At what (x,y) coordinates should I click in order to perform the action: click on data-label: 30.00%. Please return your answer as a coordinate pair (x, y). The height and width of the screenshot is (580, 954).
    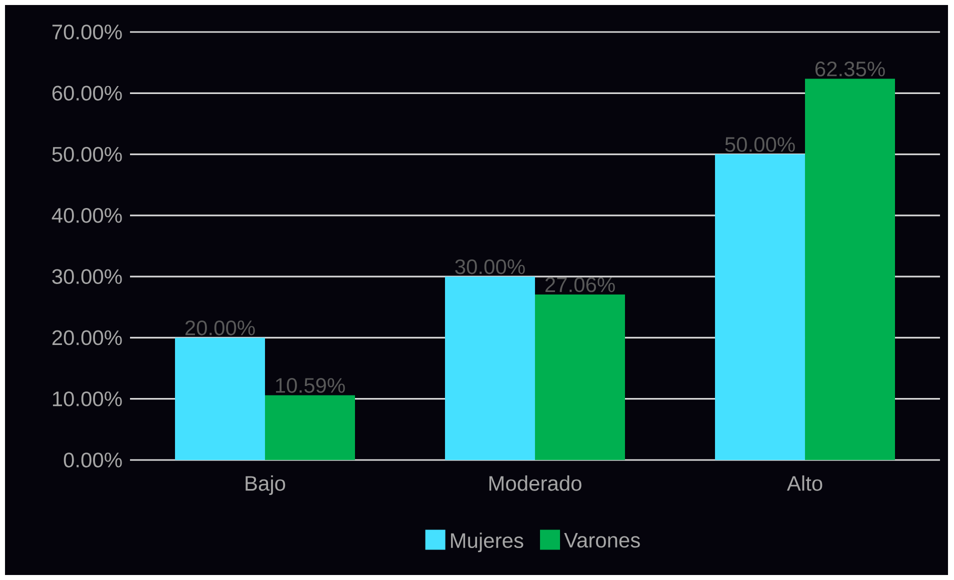
    Looking at the image, I should click on (490, 266).